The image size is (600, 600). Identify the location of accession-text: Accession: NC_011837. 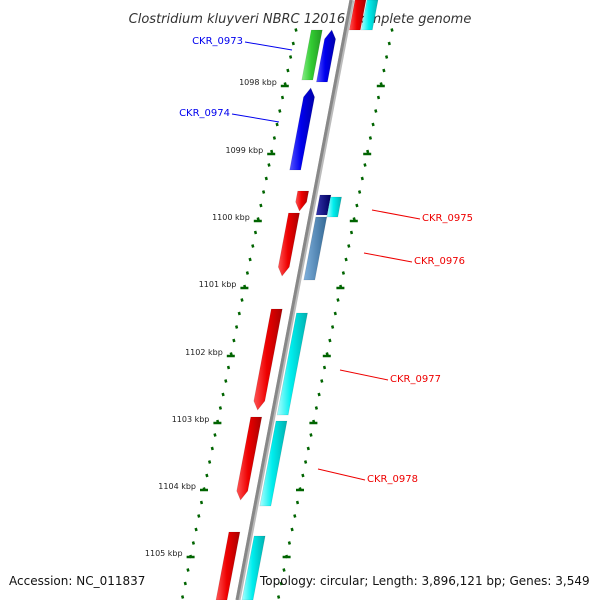
(77, 581).